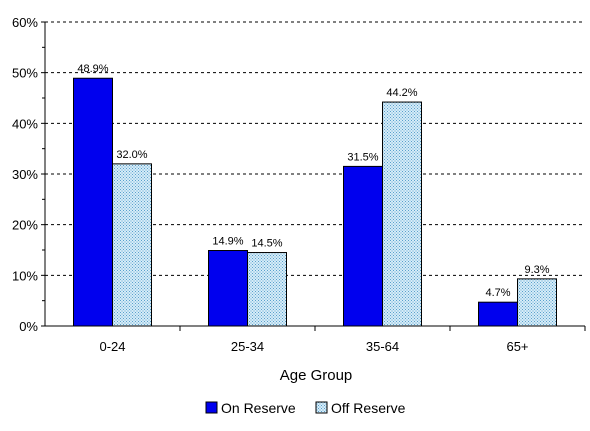  What do you see at coordinates (131, 155) in the screenshot?
I see `data-label: 32.0%` at bounding box center [131, 155].